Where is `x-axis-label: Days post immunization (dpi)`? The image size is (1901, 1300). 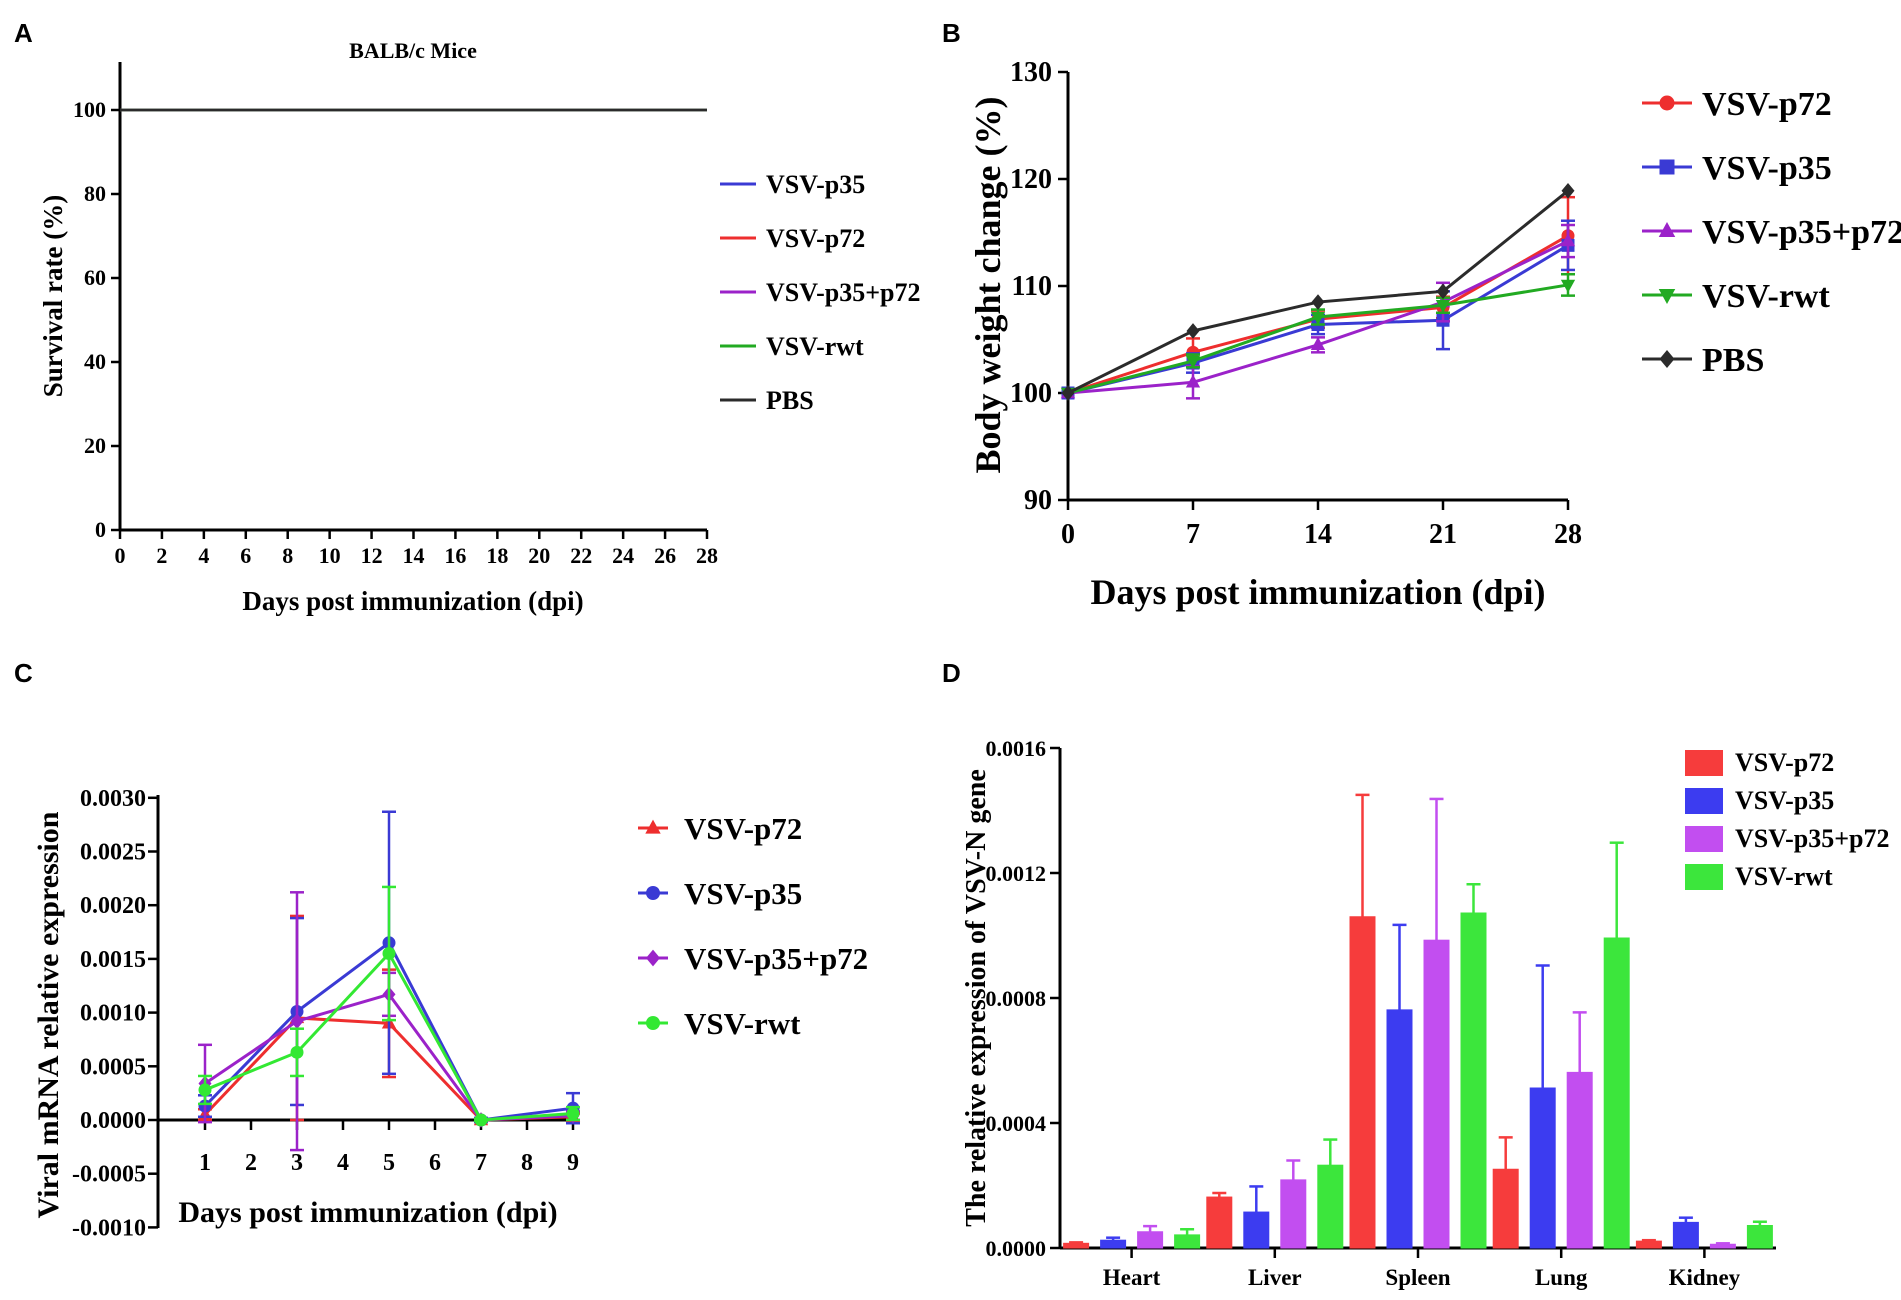
x-axis-label: Days post immunization (dpi) is located at coordinates (1317, 592).